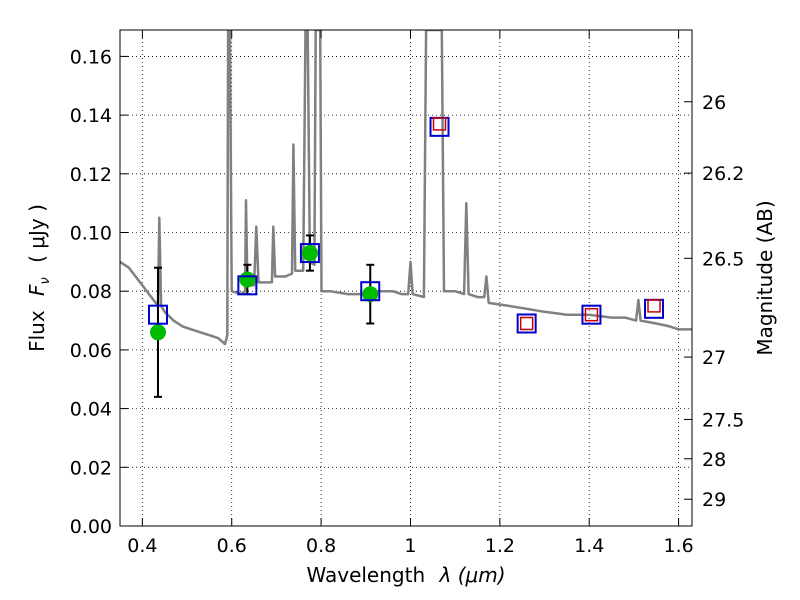  Describe the element at coordinates (91, 116) in the screenshot. I see `y-tick-label: 0.14` at that location.